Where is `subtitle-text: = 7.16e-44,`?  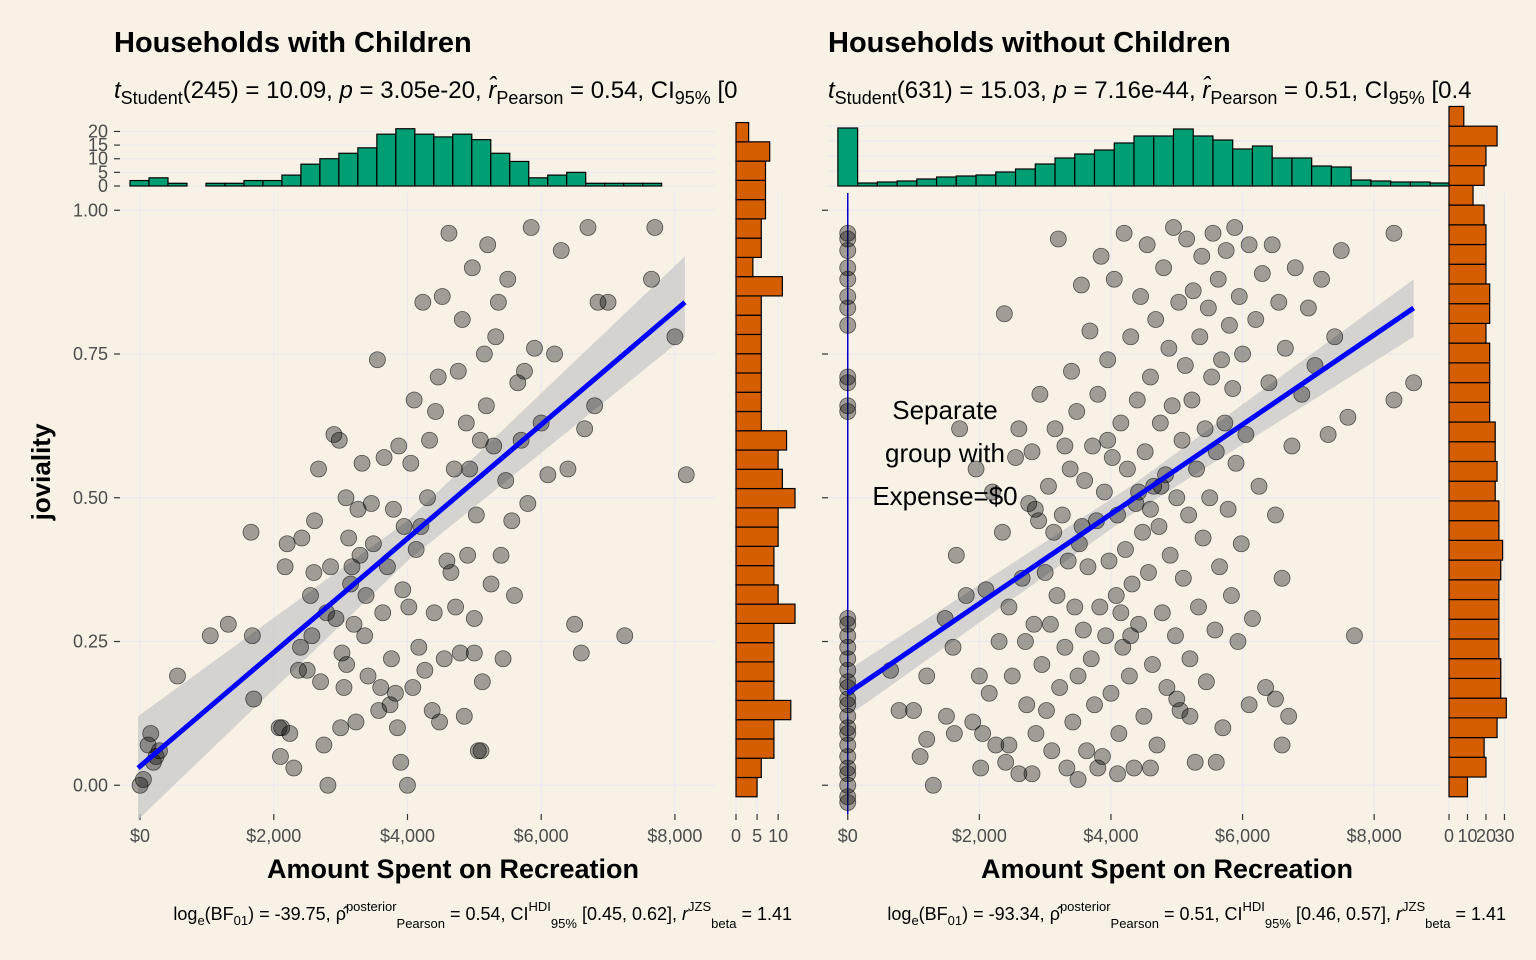 subtitle-text: = 7.16e-44, is located at coordinates (1134, 90).